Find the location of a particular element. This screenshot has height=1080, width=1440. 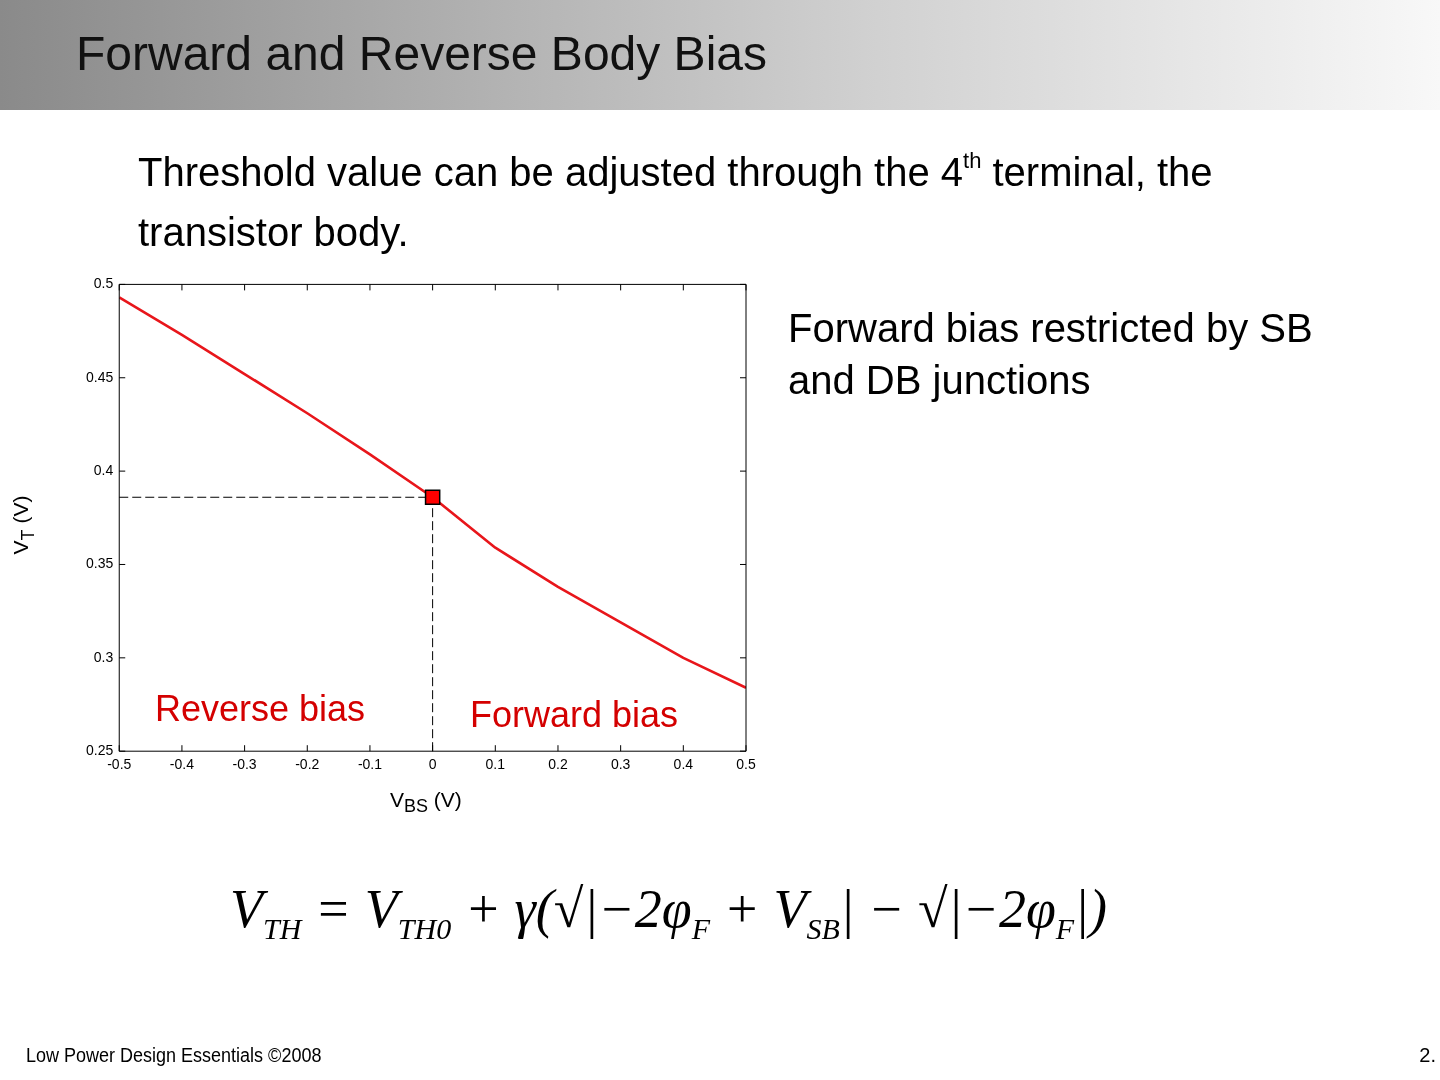

text: V$_{TH}$ = V$_{TH0}$ + γ(√|−2φ$_{F}$ + V$_{SB}$| − √|−2φ$_{F}$|) is located at coordinates (668, 912).